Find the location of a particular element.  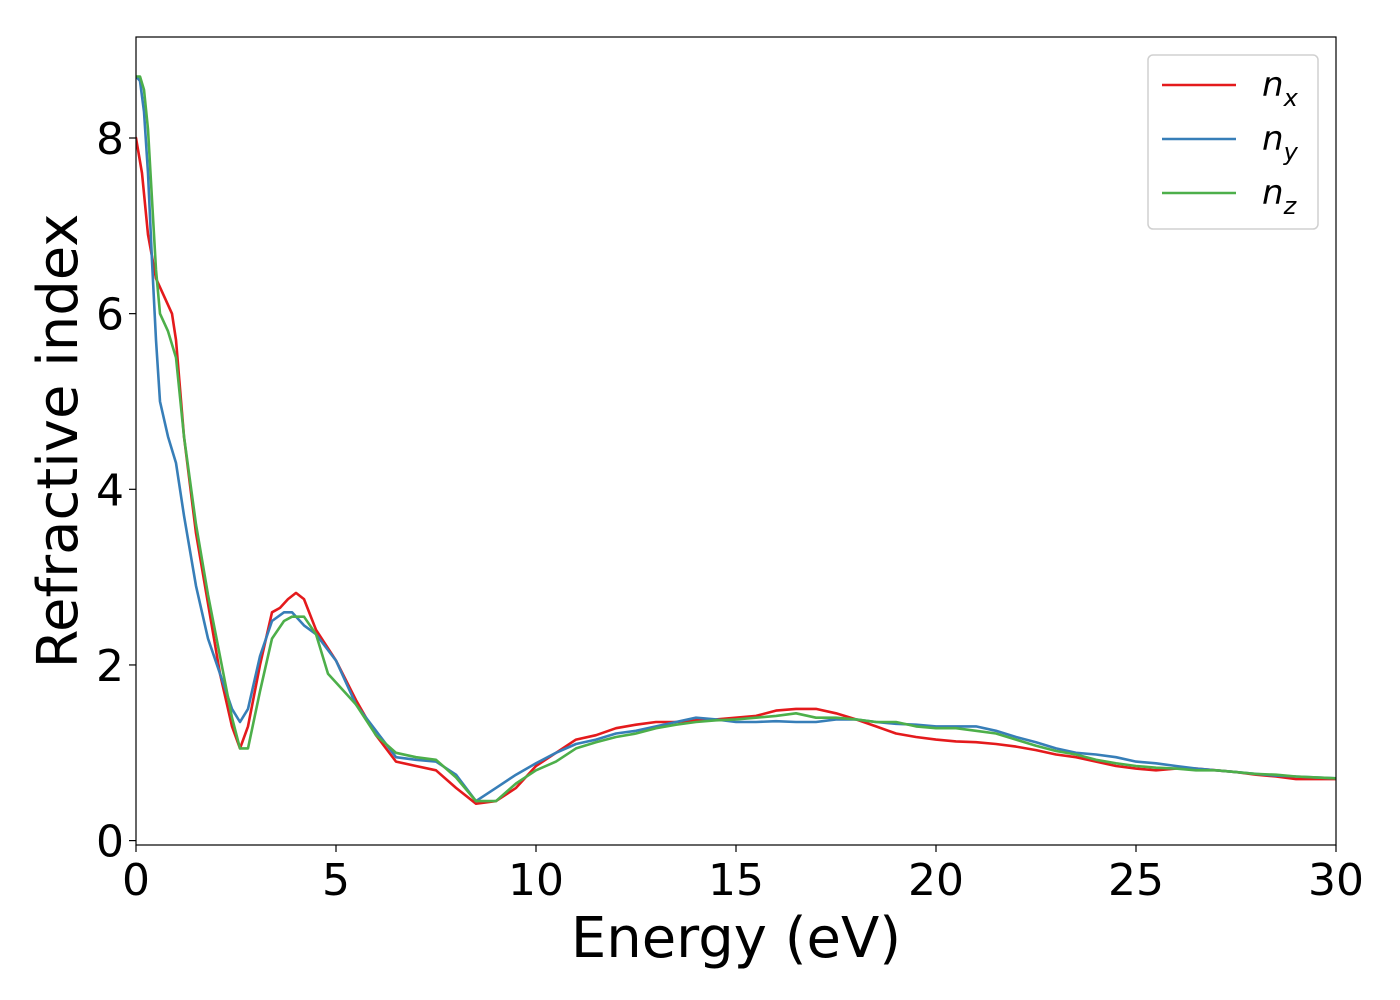

y-tick-label: 0 is located at coordinates (110, 842).